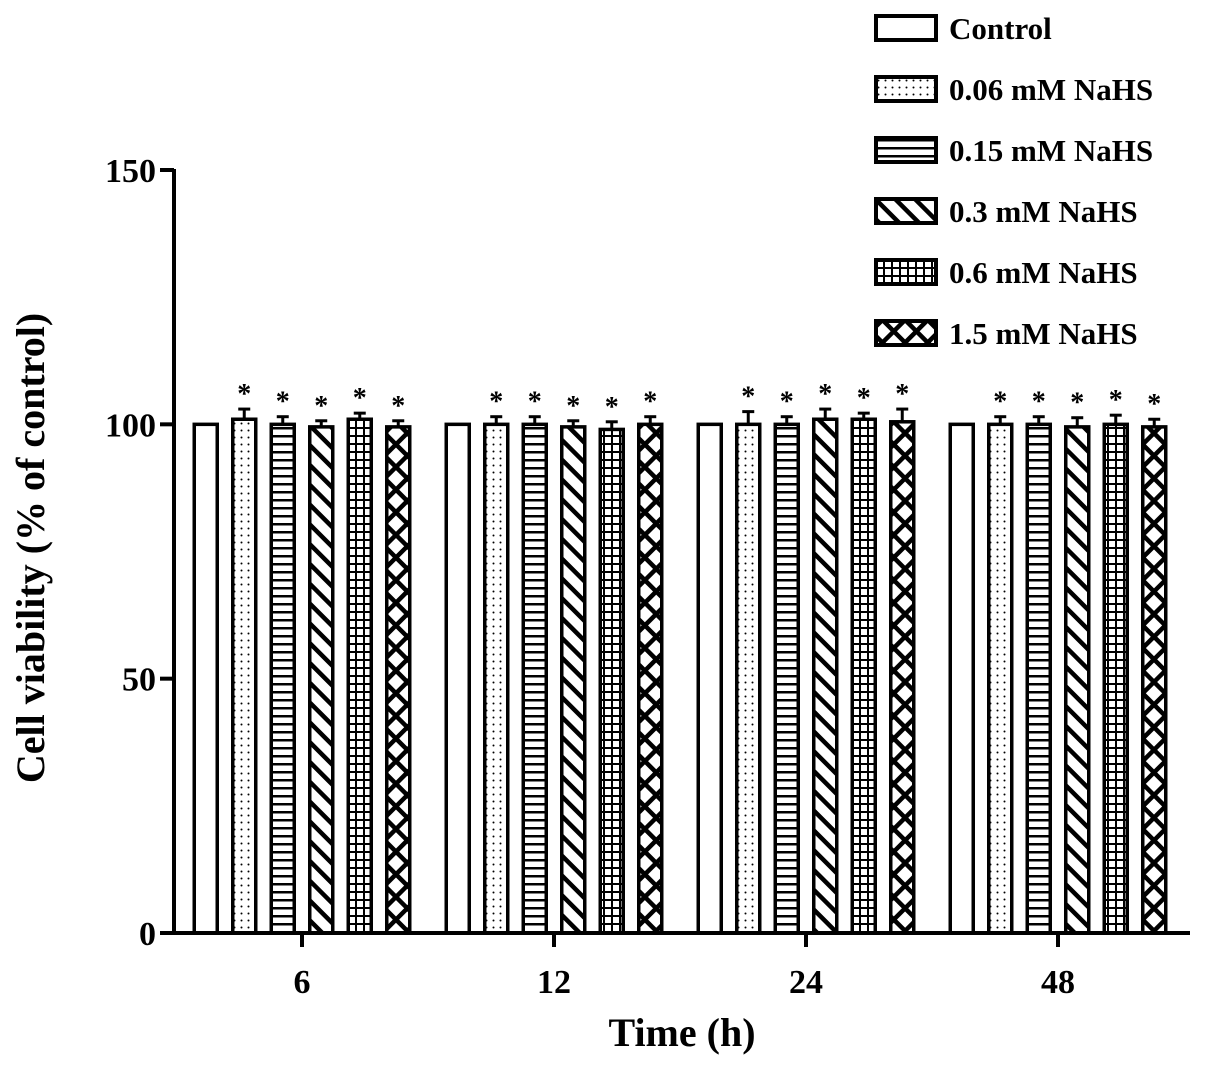 The width and height of the screenshot is (1205, 1072). What do you see at coordinates (1000, 28) in the screenshot?
I see `legend-label-0: Control` at bounding box center [1000, 28].